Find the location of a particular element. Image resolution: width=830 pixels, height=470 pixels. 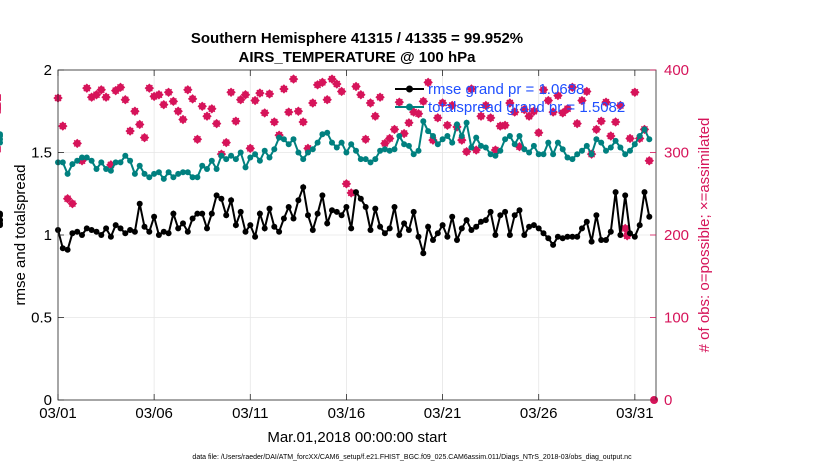

x-tick-label: 03/21 is located at coordinates (443, 413).